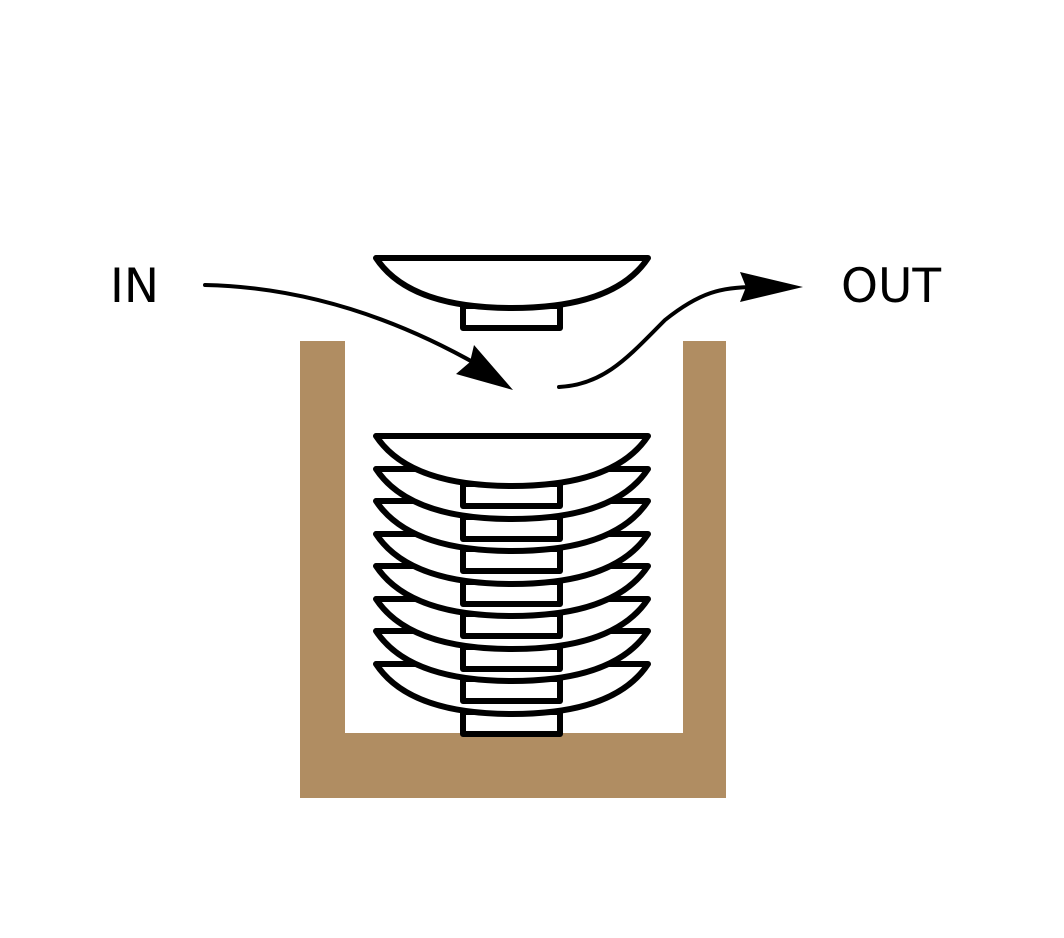 This screenshot has height=938, width=1064. I want to click on in-flow-line, so click(341, 325).